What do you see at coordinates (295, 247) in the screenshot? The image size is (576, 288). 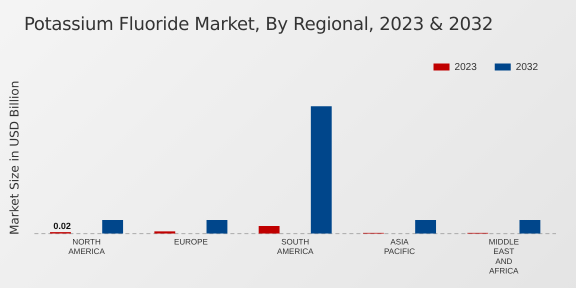 I see `x-tick-label: SOUTH AMERICA` at bounding box center [295, 247].